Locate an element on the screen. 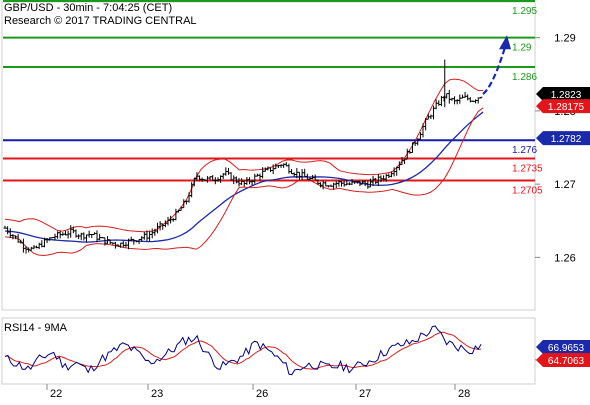  rsi-title: RSI14 - 9MA is located at coordinates (35, 328).